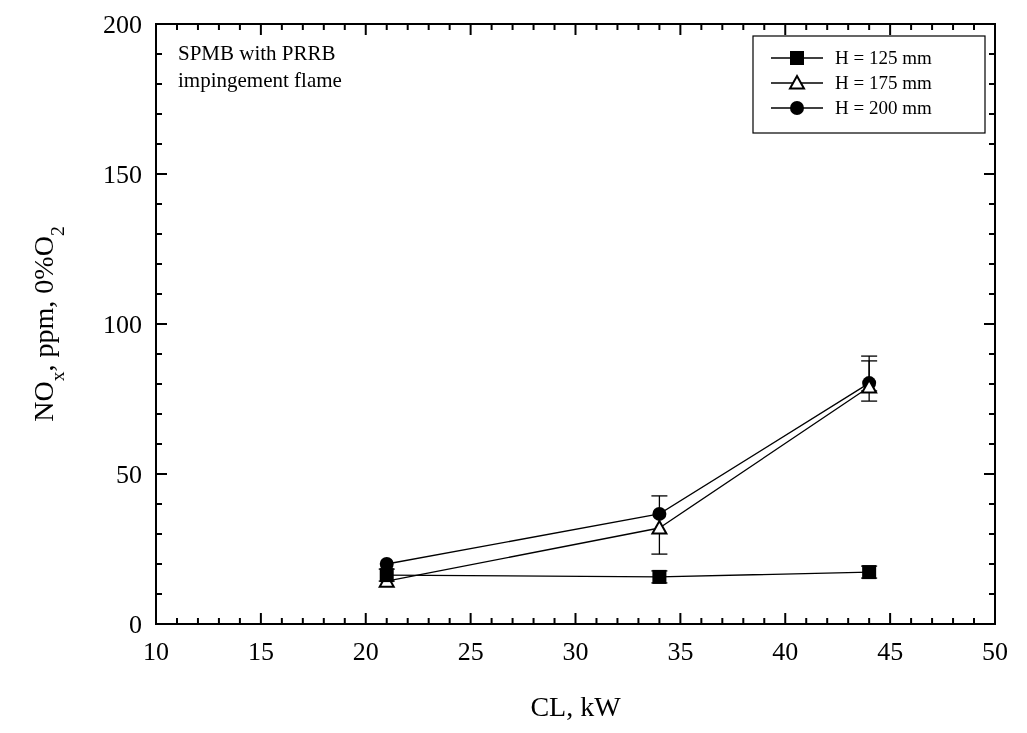  I want to click on x-tick-label: 15, so click(260, 651).